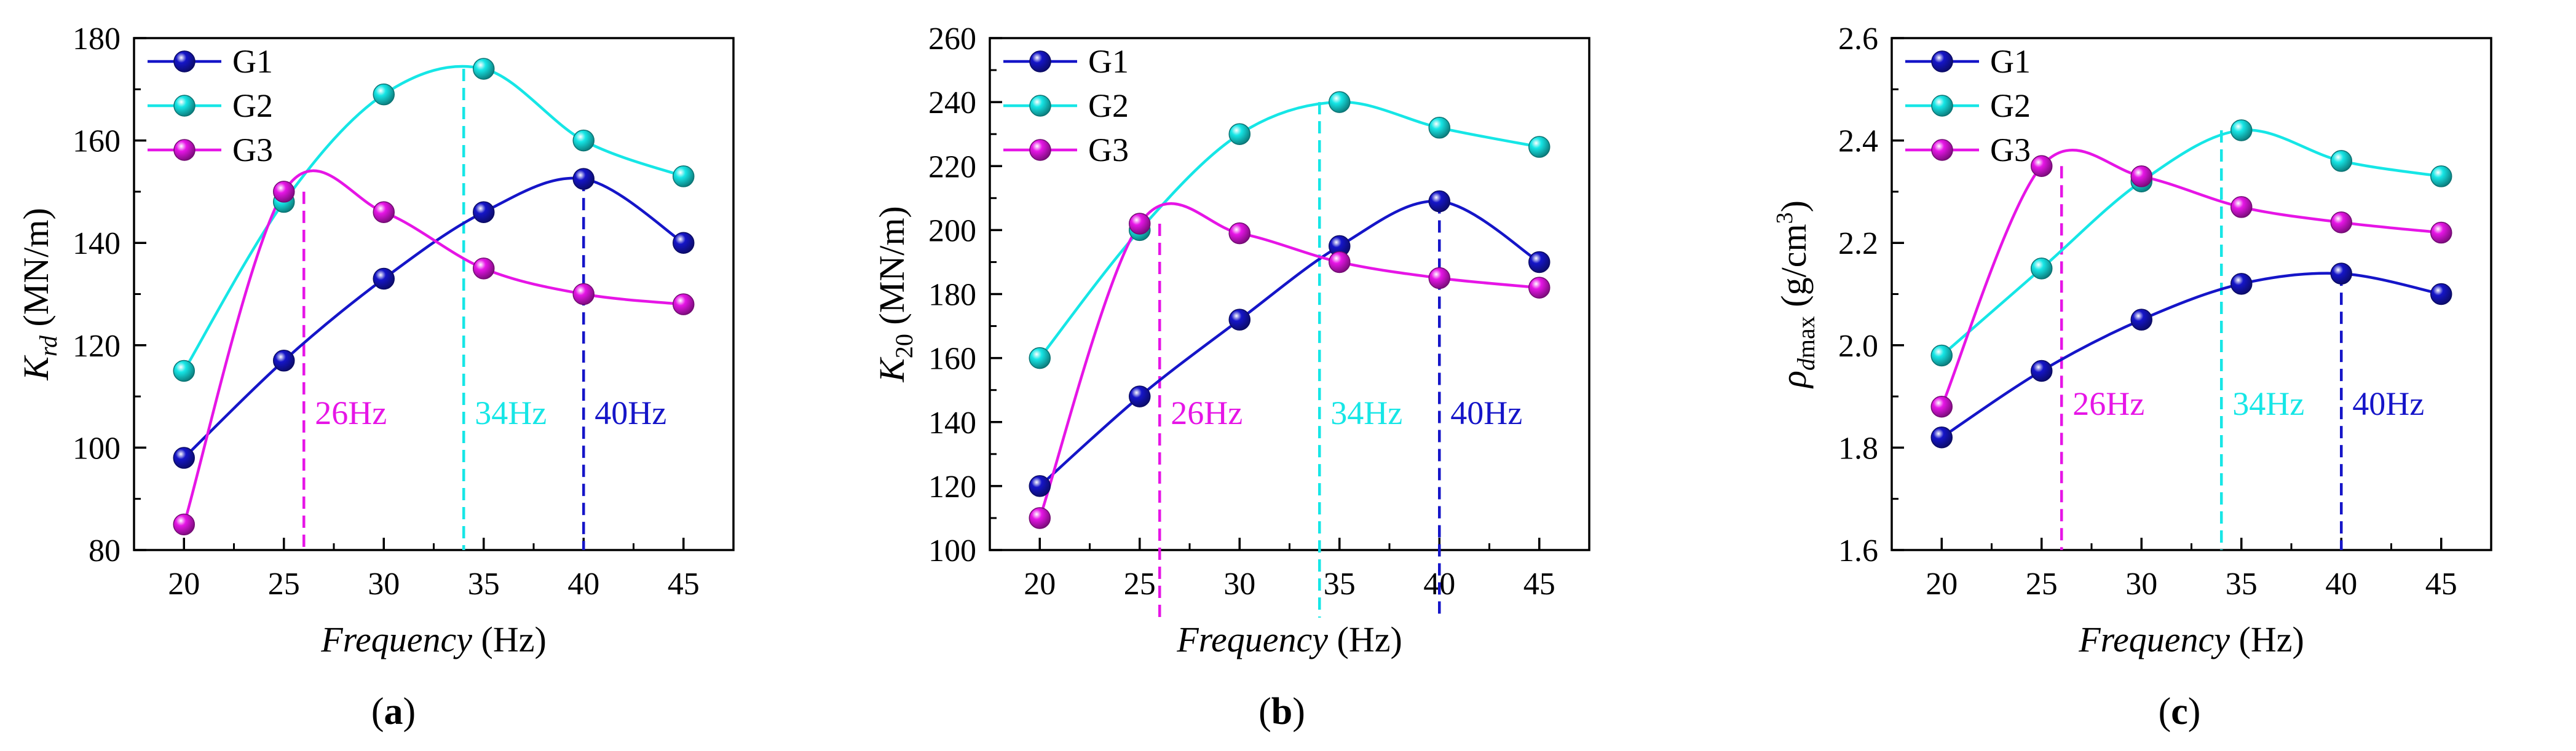 This screenshot has height=751, width=2576. I want to click on y-axis-label: K20 (MN/m), so click(895, 294).